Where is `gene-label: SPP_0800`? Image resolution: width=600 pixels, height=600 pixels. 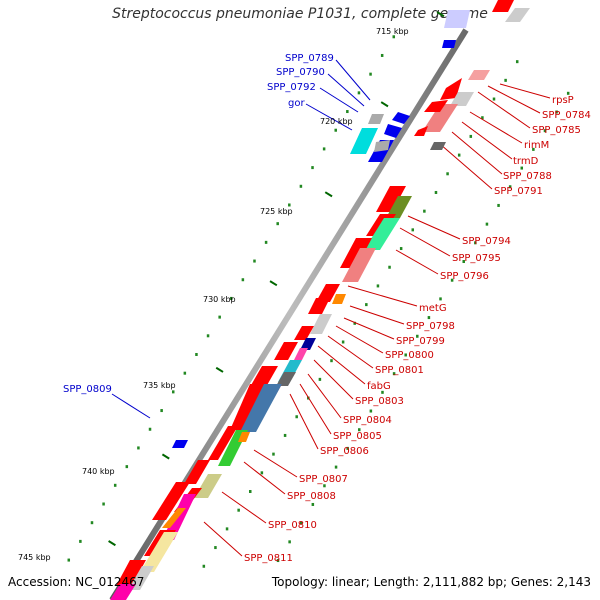 gene-label: SPP_0800 is located at coordinates (409, 355).